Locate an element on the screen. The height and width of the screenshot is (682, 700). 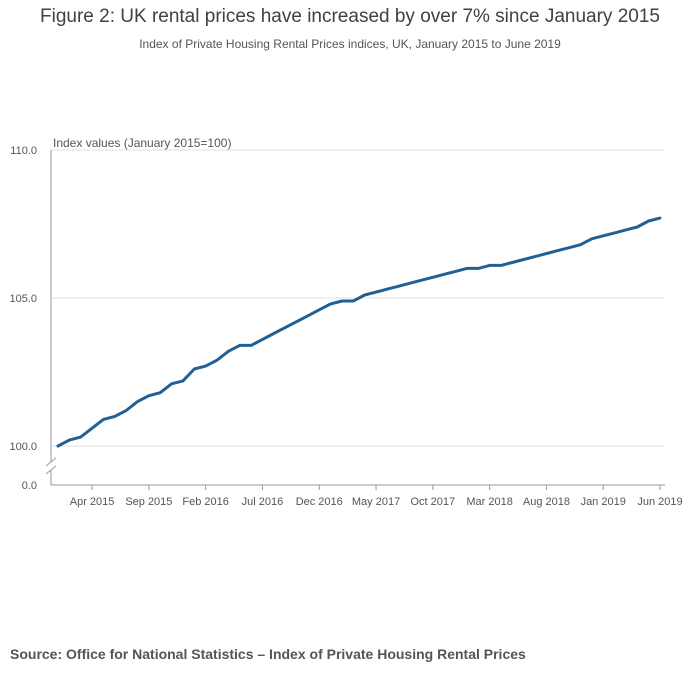
x-tick-label: May 2017 is located at coordinates (376, 502).